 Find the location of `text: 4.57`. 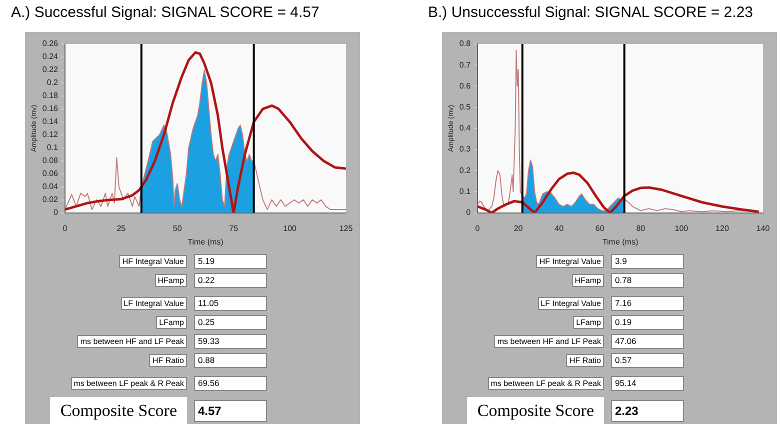

text: 4.57 is located at coordinates (230, 411).